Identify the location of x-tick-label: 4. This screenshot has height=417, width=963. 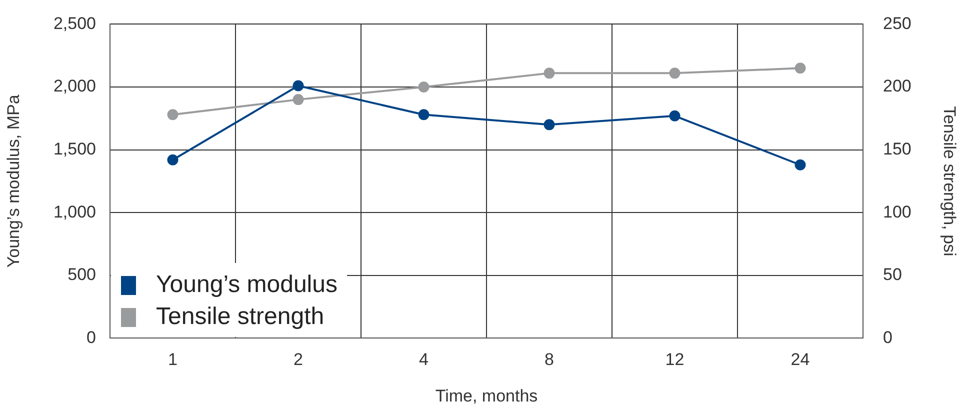
(423, 360).